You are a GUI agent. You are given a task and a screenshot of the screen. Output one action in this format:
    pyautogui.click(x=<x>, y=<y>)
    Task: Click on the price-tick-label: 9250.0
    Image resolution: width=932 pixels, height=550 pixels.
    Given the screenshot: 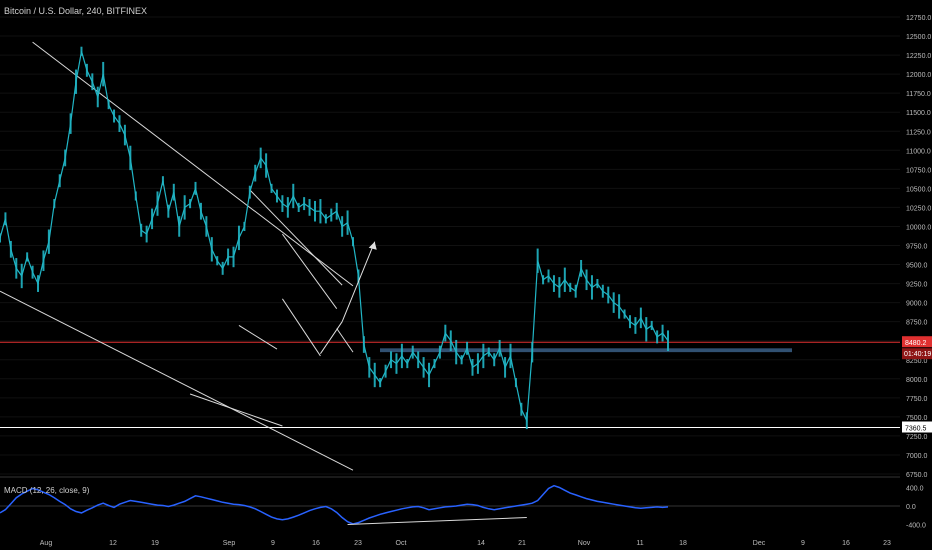 What is the action you would take?
    pyautogui.click(x=917, y=285)
    